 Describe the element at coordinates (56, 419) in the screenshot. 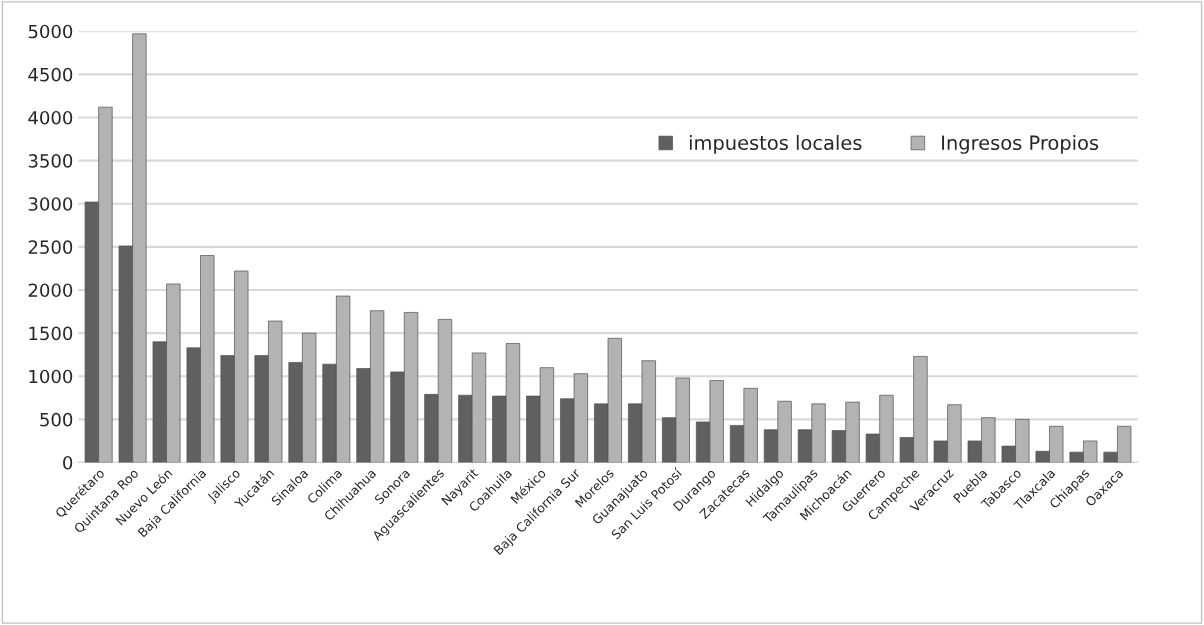

I see `y-tick-label: 500` at that location.